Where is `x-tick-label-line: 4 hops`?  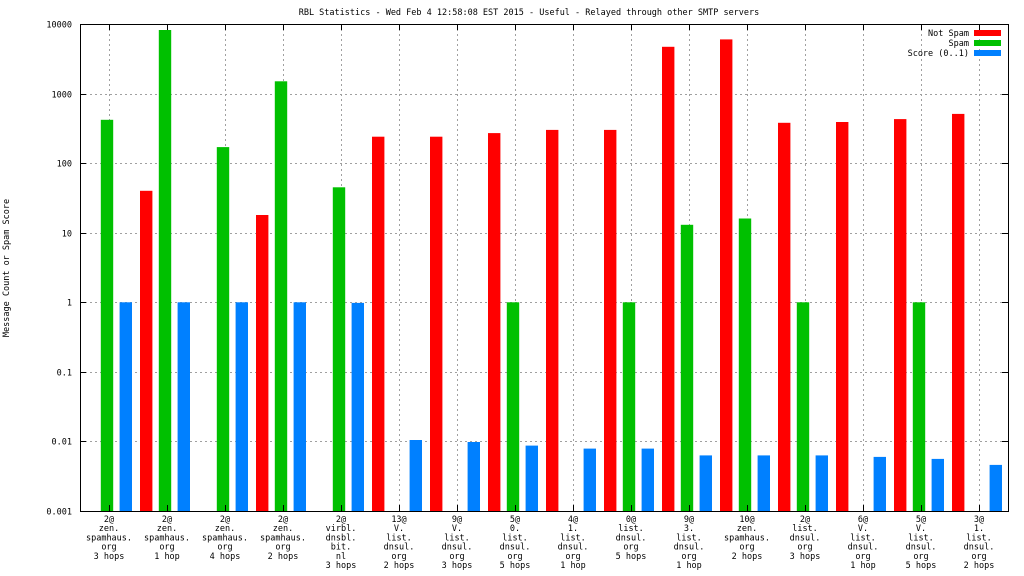
x-tick-label-line: 4 hops is located at coordinates (225, 557).